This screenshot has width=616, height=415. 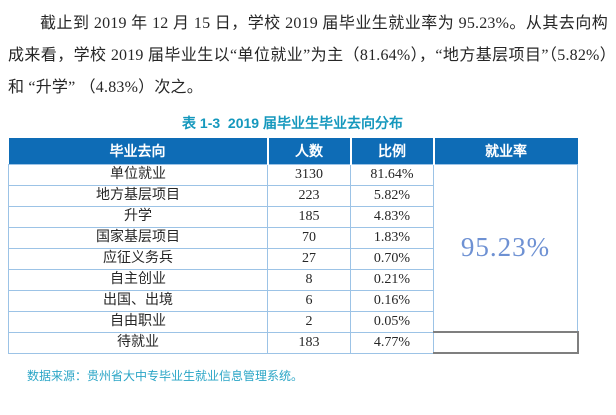 I want to click on data-source-note: 数据来源：贵州省大中专毕业生就业信息管理系统。, so click(x=165, y=376).